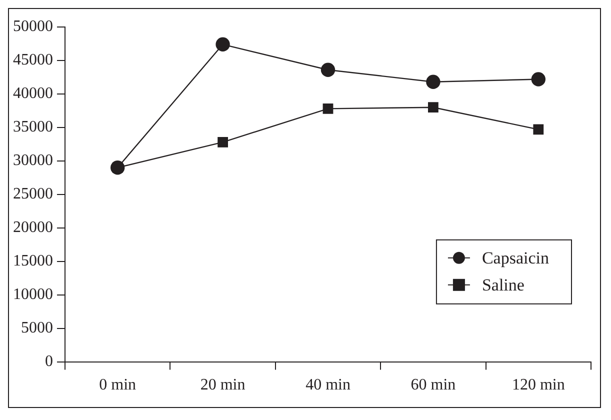  Describe the element at coordinates (33, 261) in the screenshot. I see `y-tick-label: 15000` at that location.